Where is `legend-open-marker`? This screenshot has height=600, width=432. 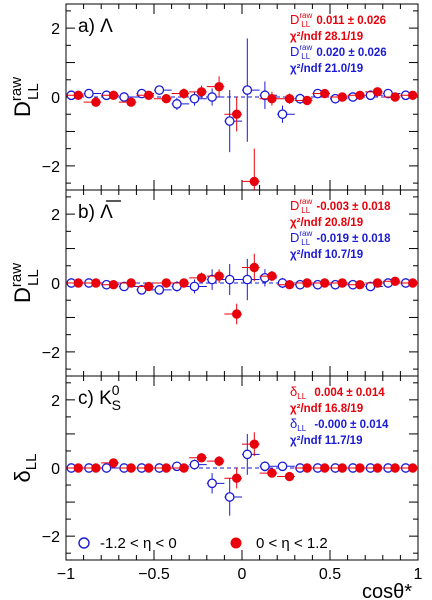
legend-open-marker is located at coordinates (84, 543).